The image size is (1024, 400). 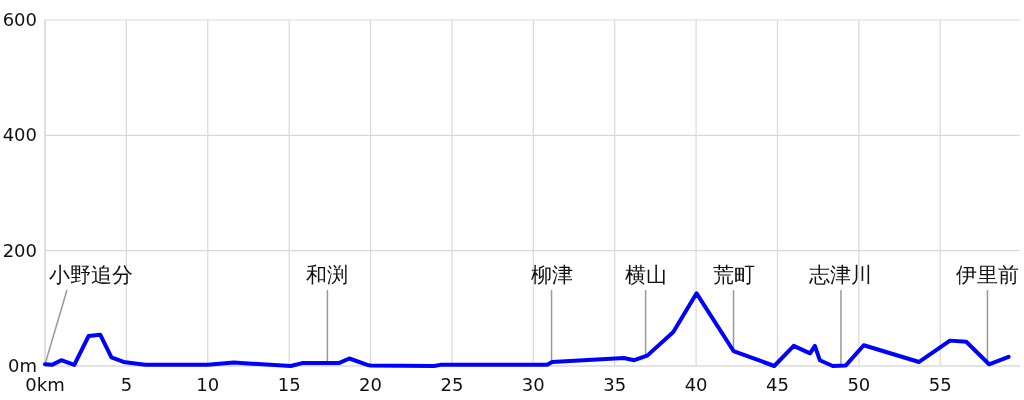 I want to click on x-tick-label: 45, so click(x=777, y=384).